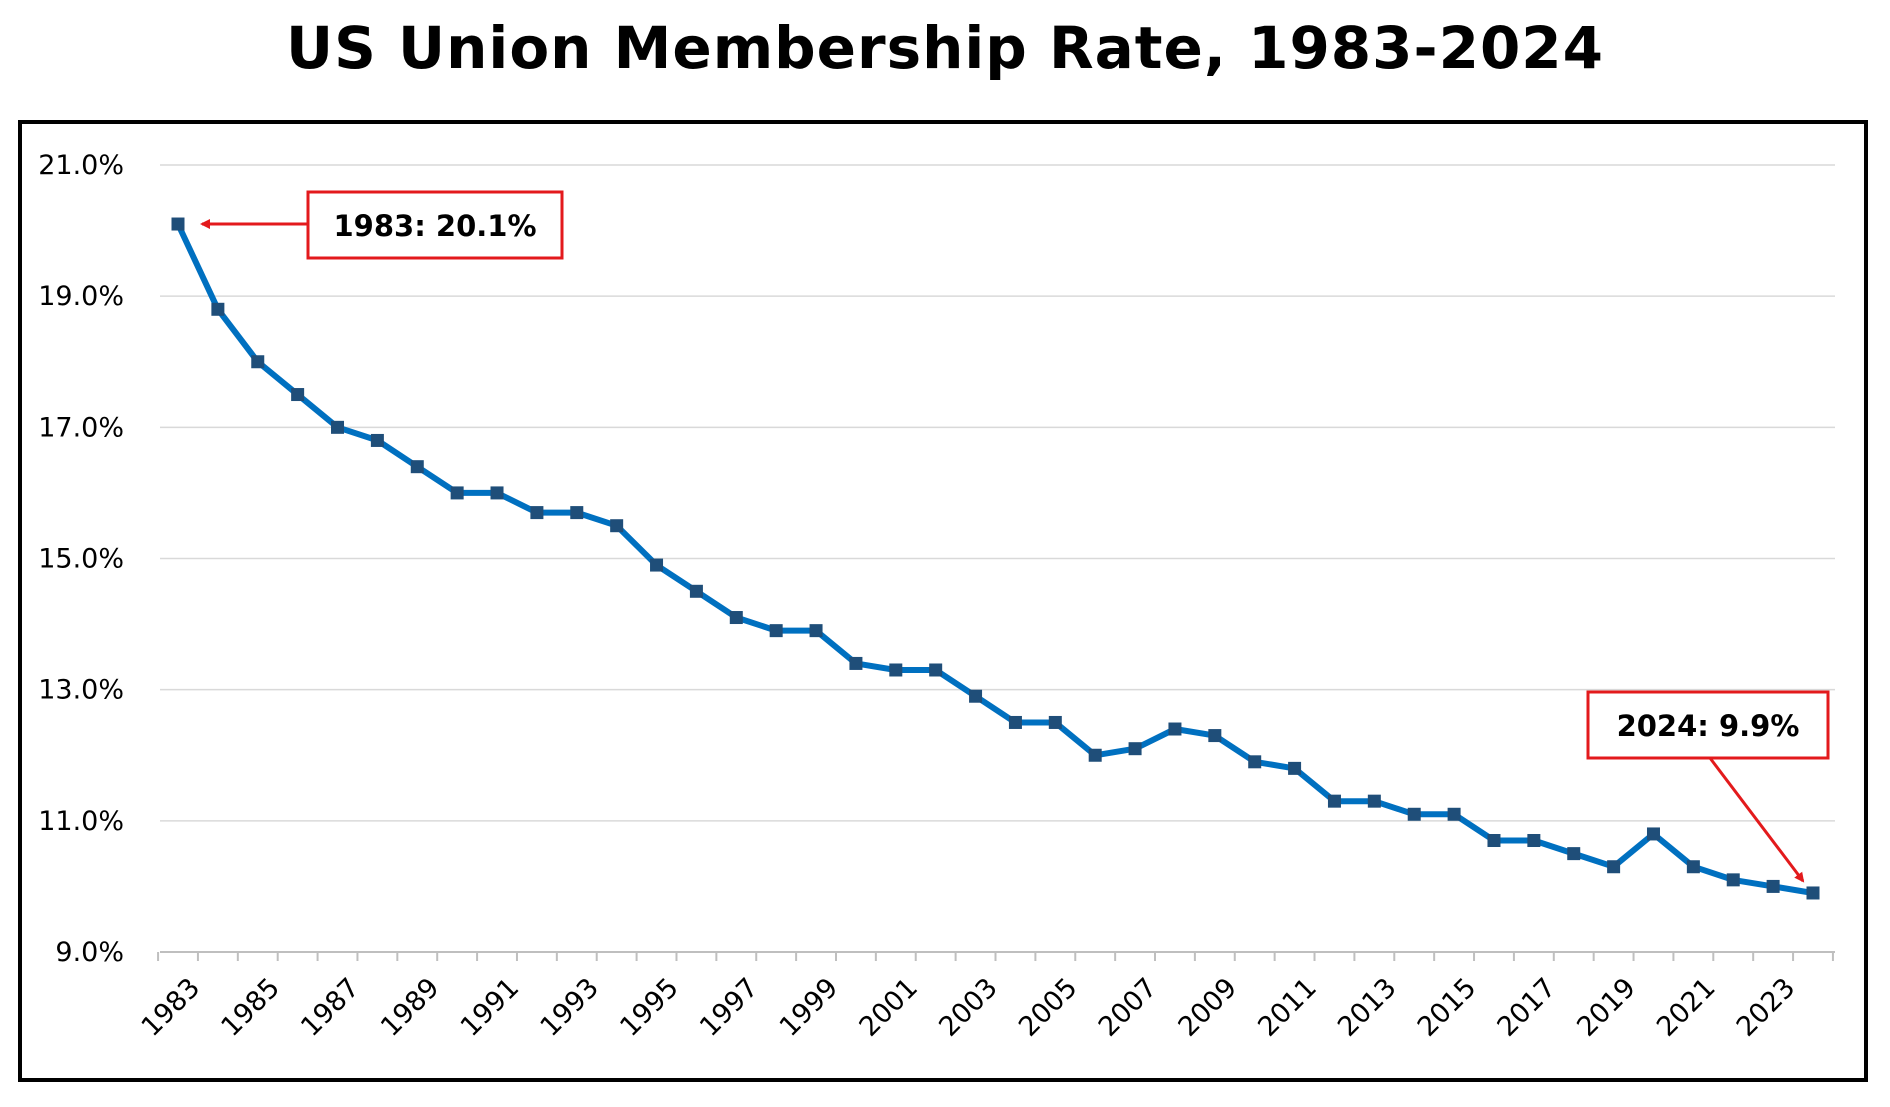  I want to click on annotation-box-2024, so click(1708, 725).